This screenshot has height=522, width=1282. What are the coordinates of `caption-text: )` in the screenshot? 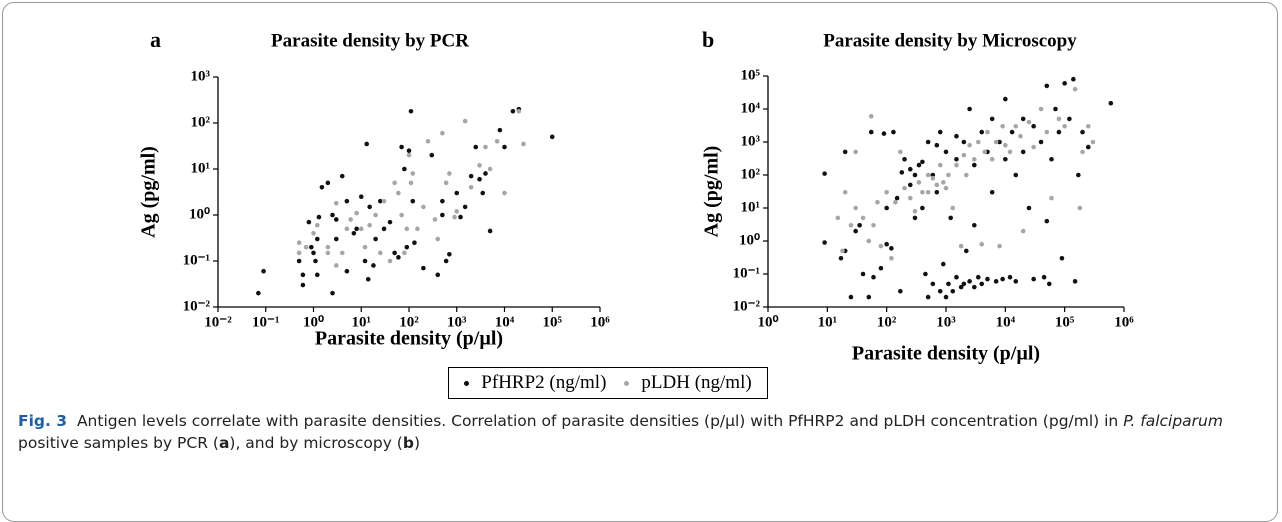 It's located at (417, 443).